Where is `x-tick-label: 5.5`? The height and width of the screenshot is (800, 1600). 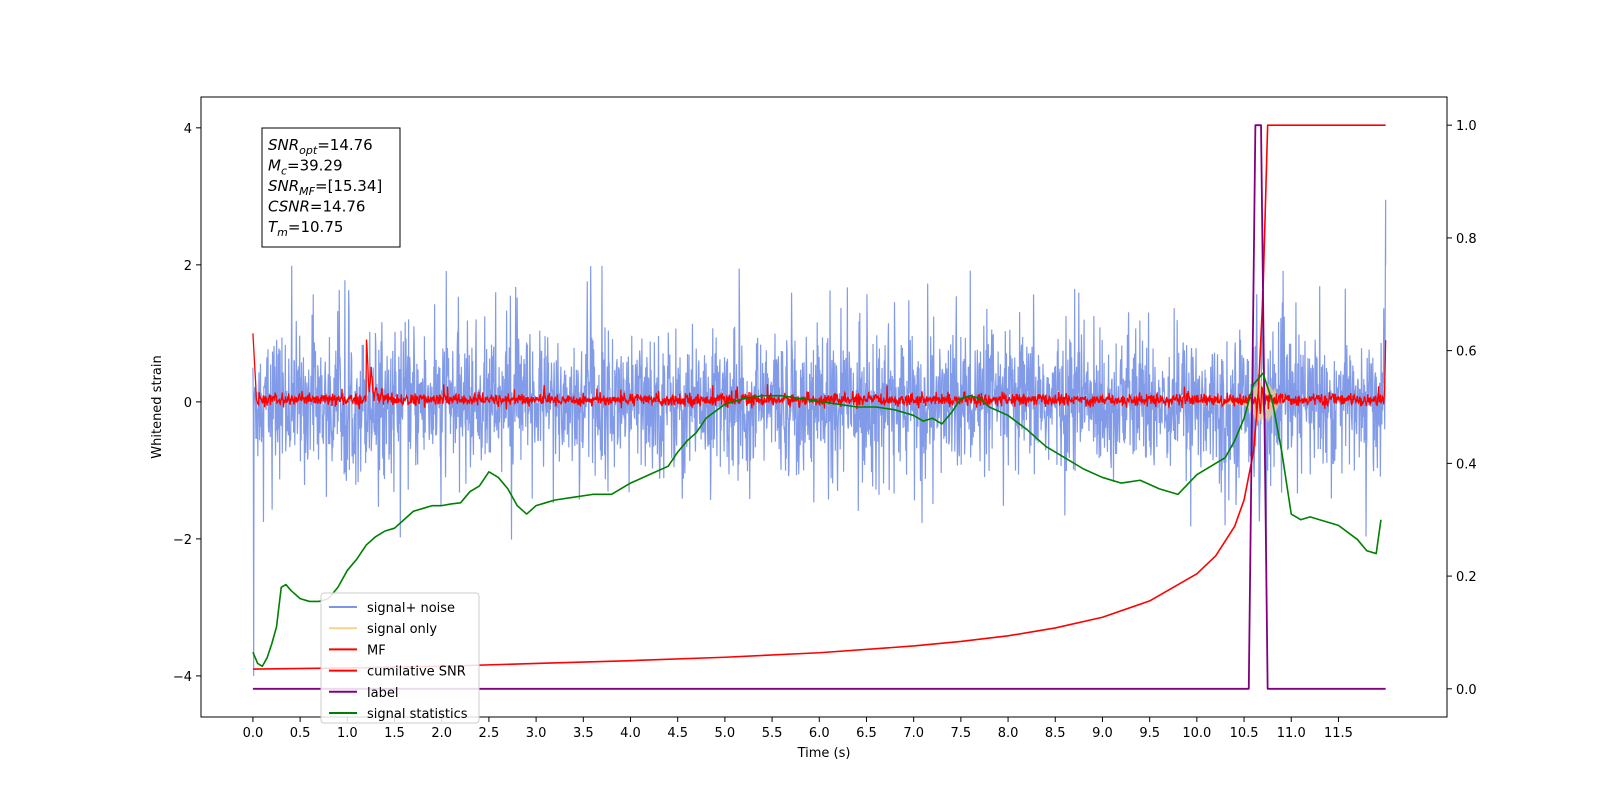
x-tick-label: 5.5 is located at coordinates (772, 733).